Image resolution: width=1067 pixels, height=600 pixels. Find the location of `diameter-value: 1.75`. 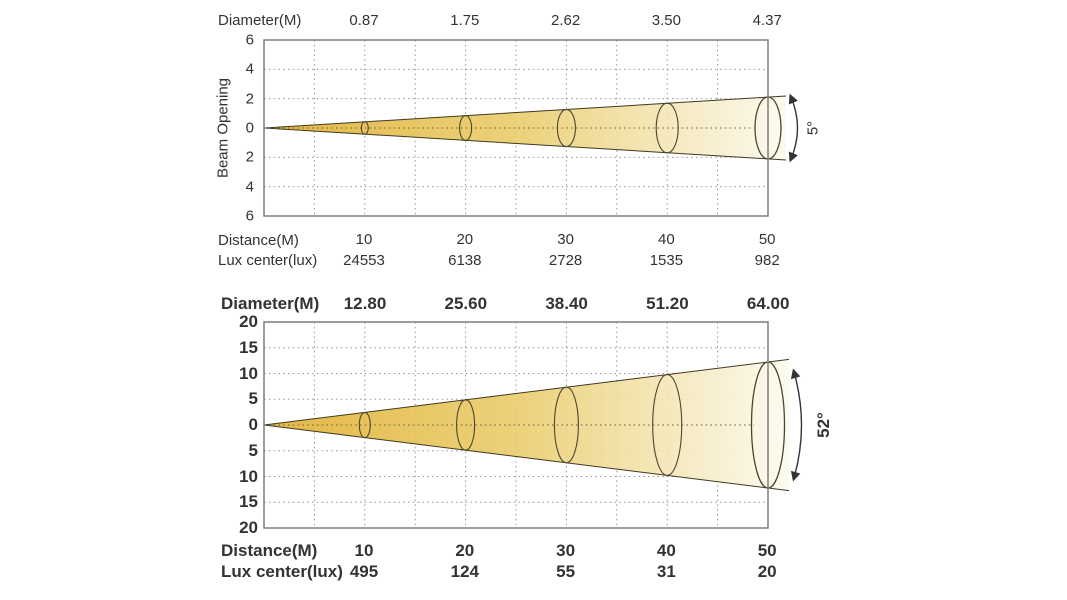

diameter-value: 1.75 is located at coordinates (465, 20).